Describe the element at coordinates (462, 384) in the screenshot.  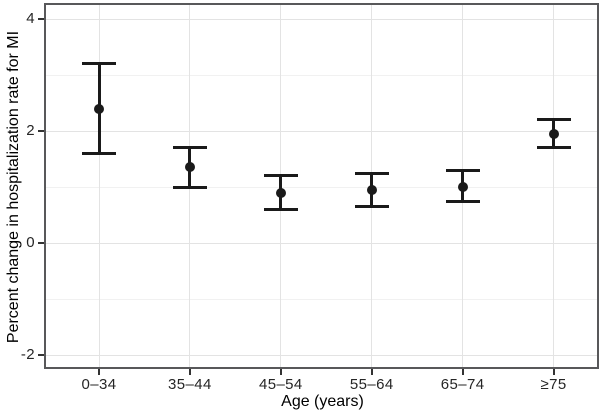
I see `x-tick-label: 65–74` at that location.